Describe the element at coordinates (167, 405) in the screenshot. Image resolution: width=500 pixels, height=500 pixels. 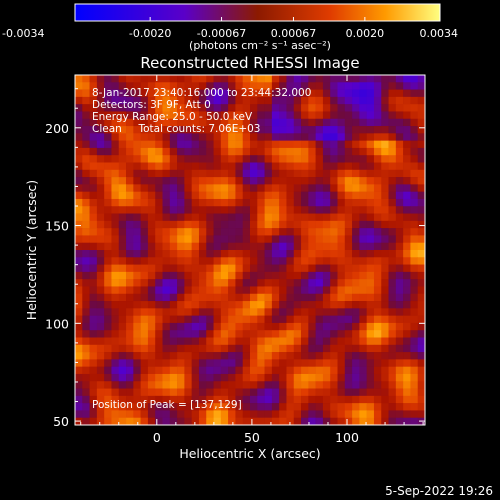
I see `peak-position-label: Position of Peak = [137,129]` at that location.